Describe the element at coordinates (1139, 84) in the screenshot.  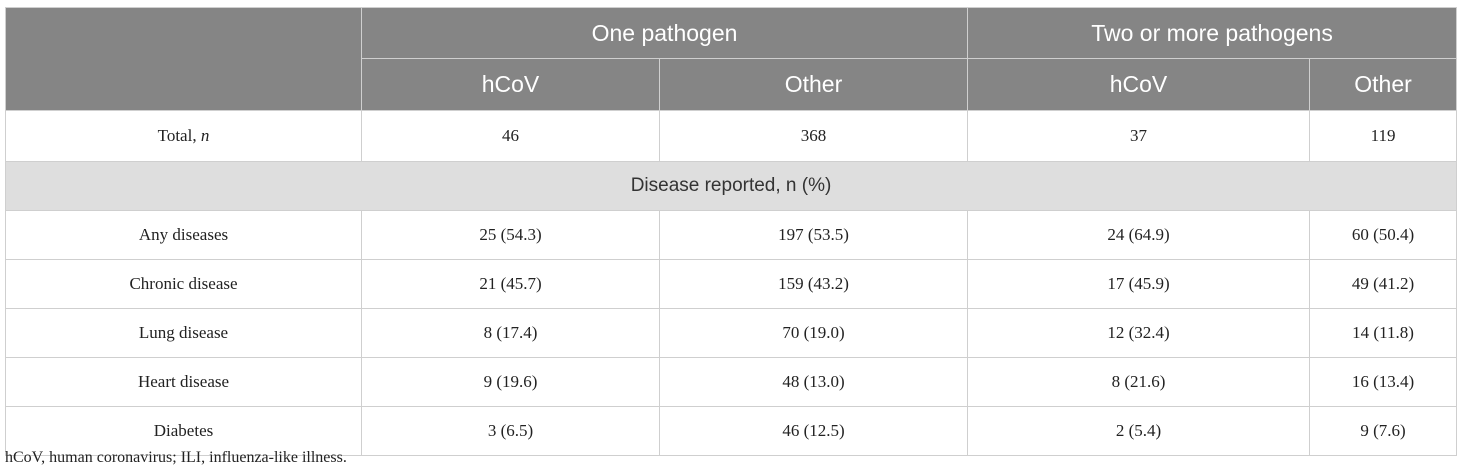
I see `sub-header-hcov-two: hCoV` at that location.